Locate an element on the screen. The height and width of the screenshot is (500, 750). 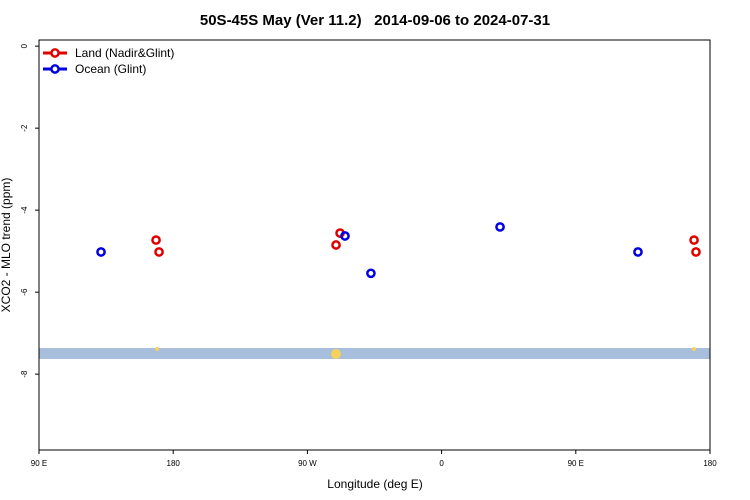
y-tick-label: 0 is located at coordinates (24, 45).